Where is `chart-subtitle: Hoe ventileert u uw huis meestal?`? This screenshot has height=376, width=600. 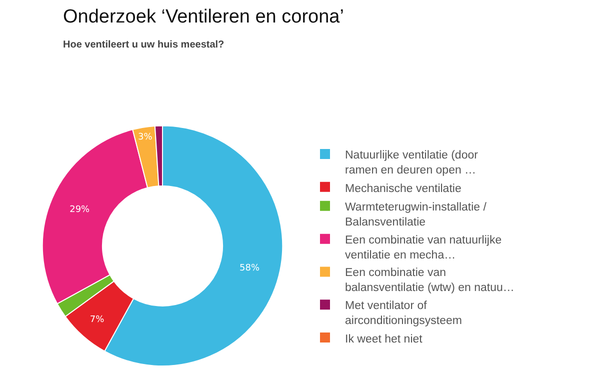 chart-subtitle: Hoe ventileert u uw huis meestal? is located at coordinates (143, 44).